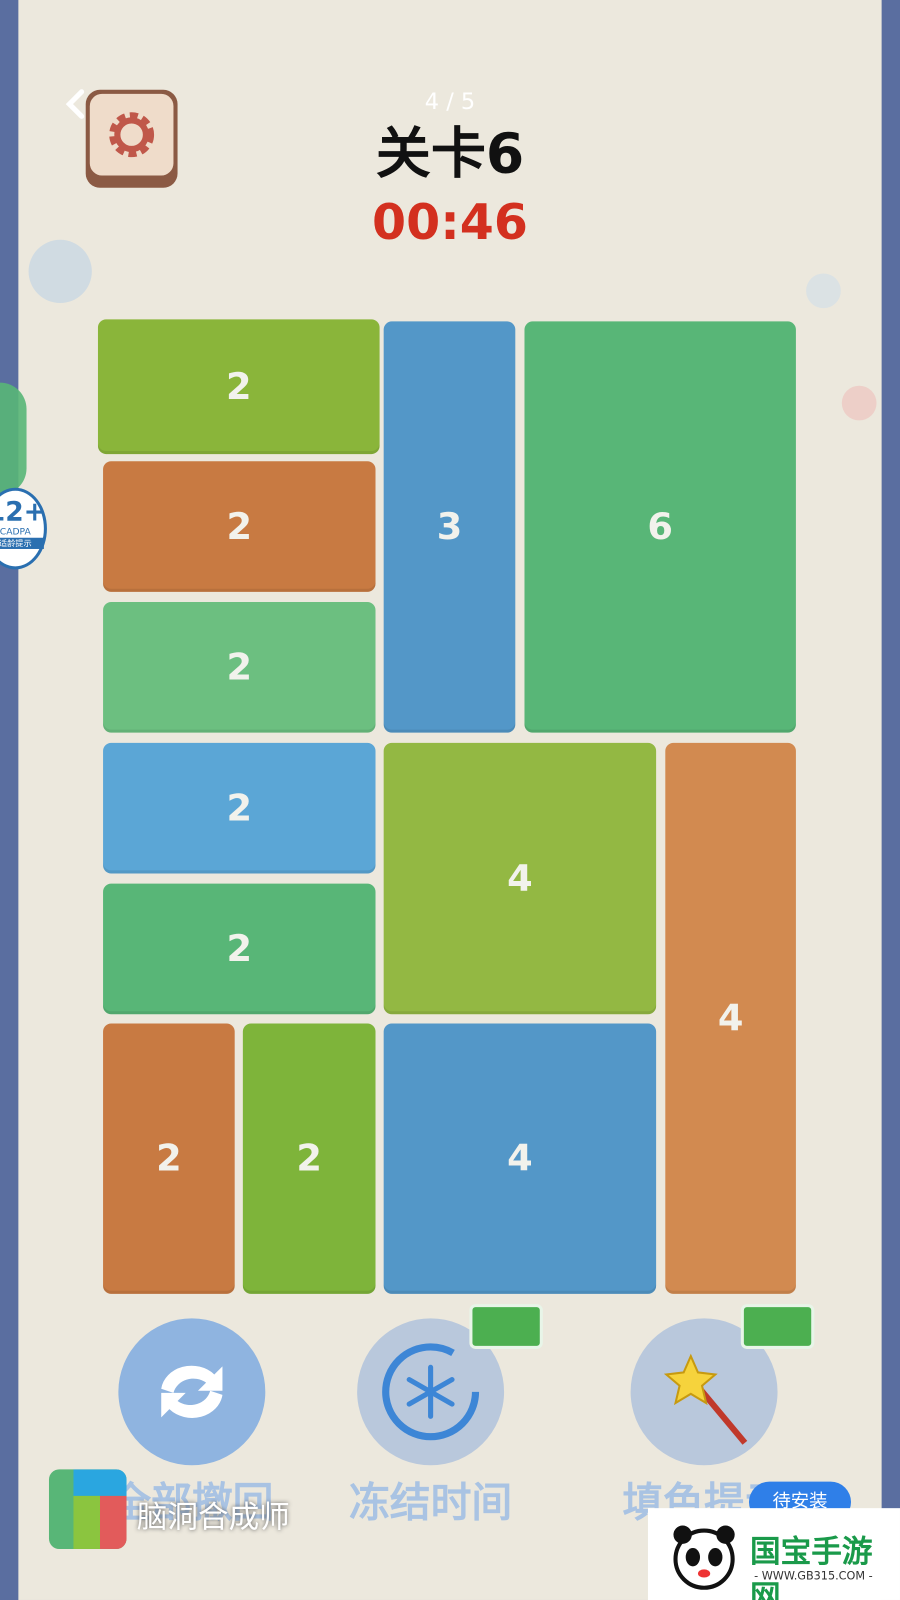 This screenshot has height=1600, width=900. I want to click on settings-button, so click(131, 138).